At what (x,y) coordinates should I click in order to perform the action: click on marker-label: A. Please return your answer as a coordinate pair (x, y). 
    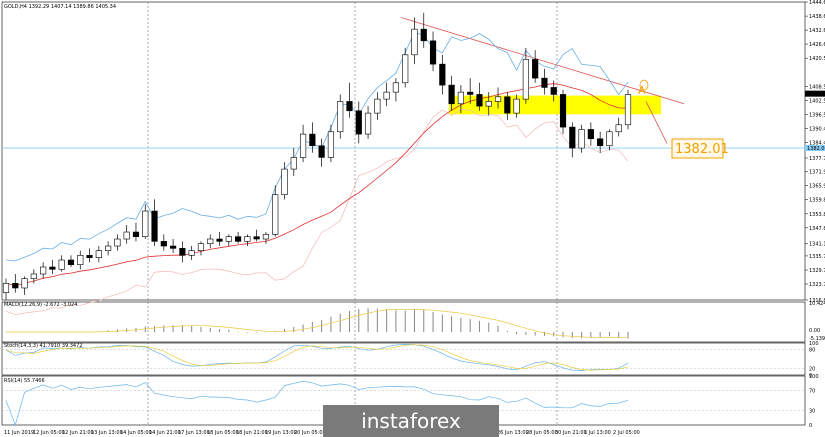
    Looking at the image, I should click on (642, 90).